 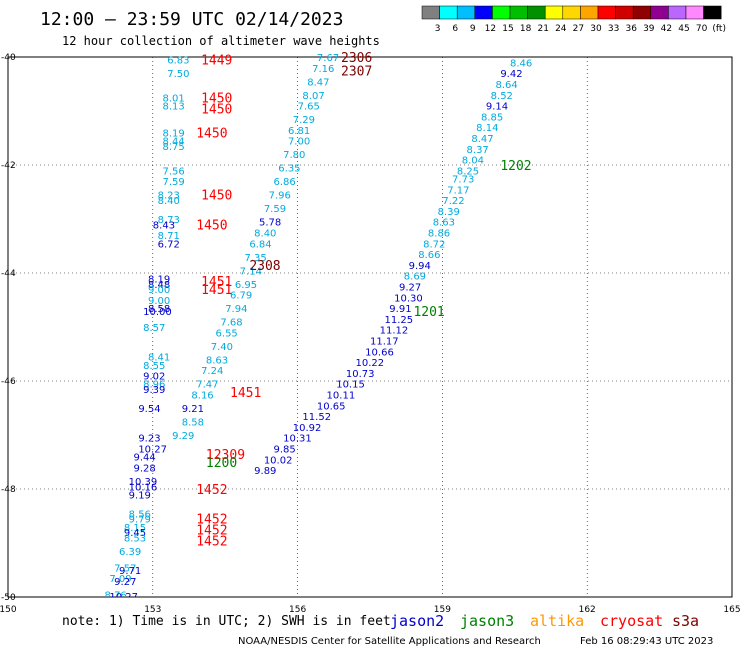 What do you see at coordinates (260, 244) in the screenshot?
I see `wave-height-label: 6.84` at bounding box center [260, 244].